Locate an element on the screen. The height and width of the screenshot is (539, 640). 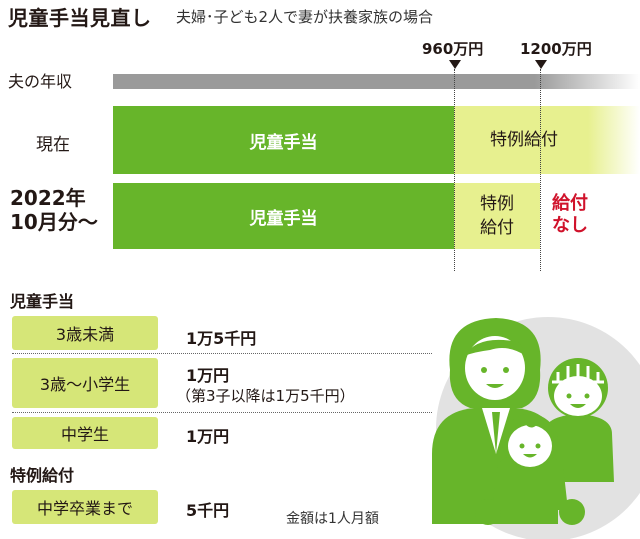
allowance-category-under3-label: 3歳未満 is located at coordinates (85, 334).